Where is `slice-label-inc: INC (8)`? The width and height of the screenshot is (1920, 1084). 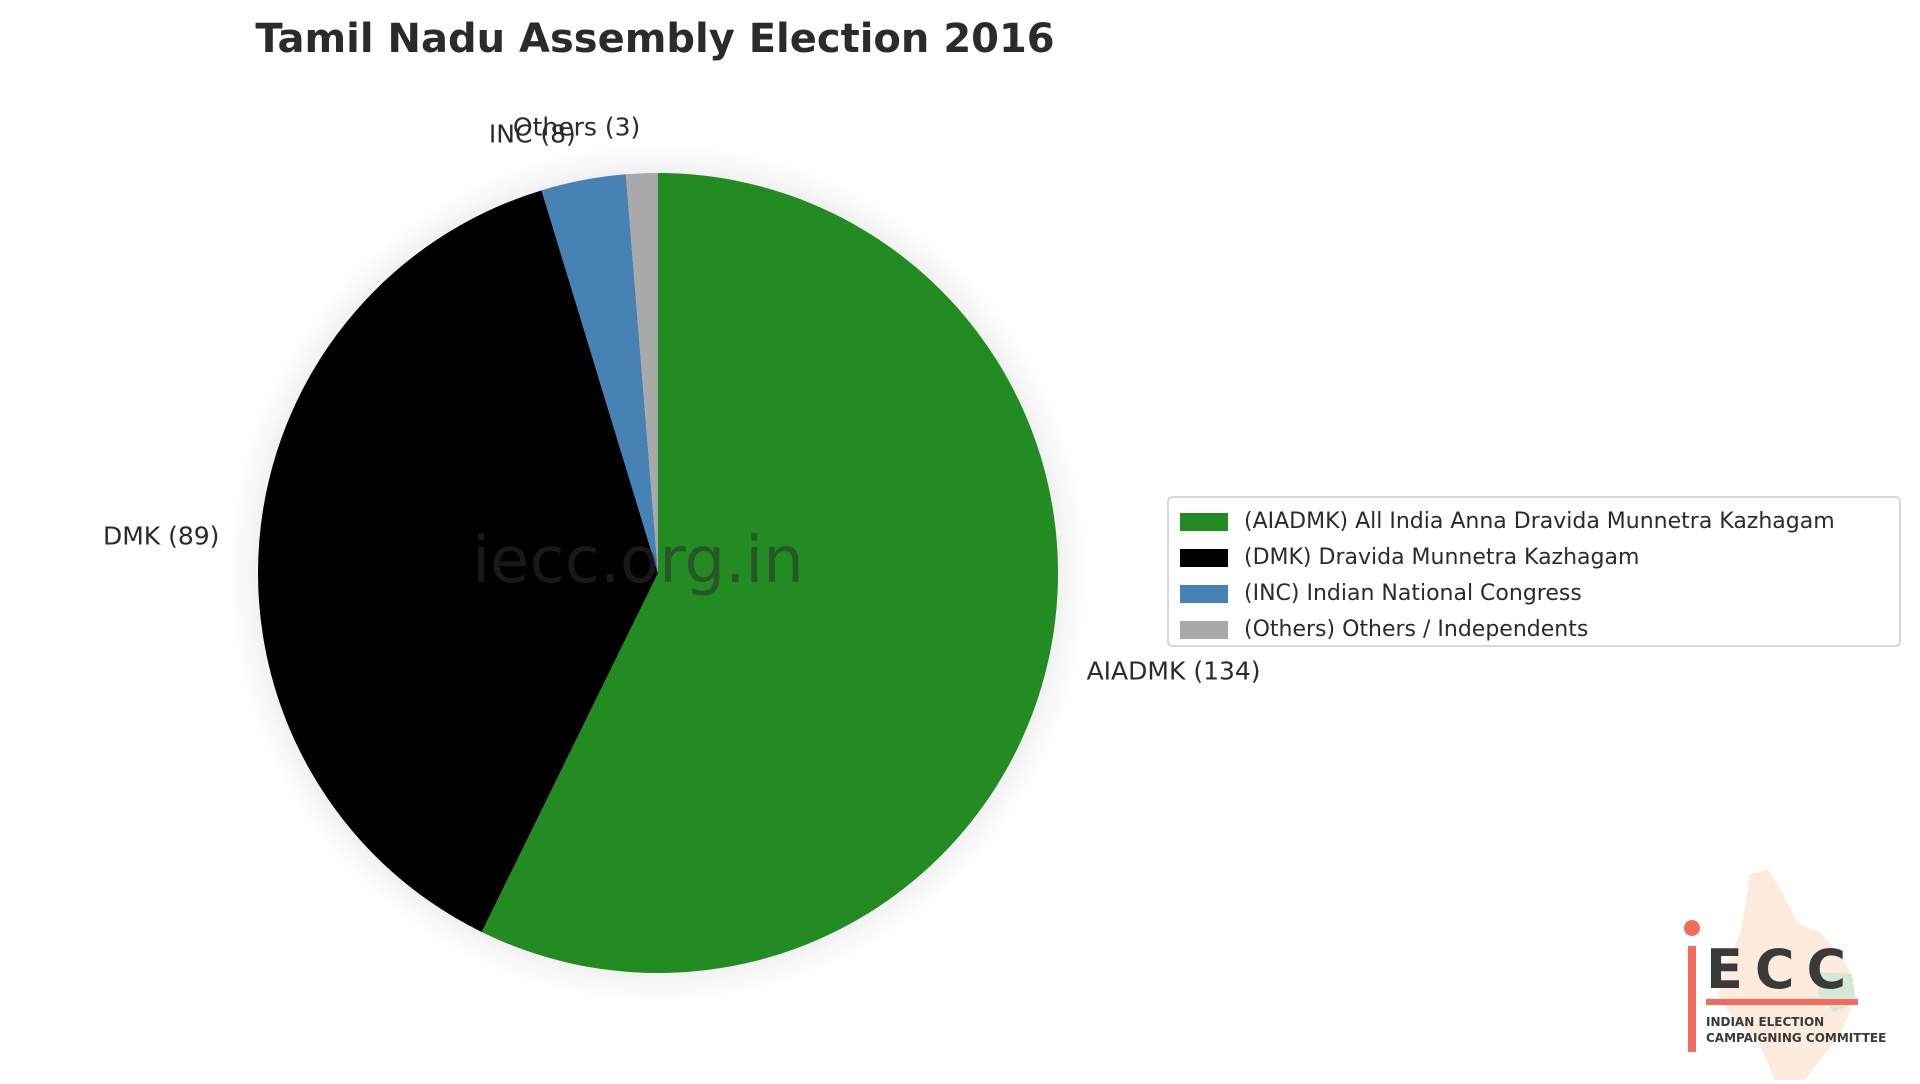
slice-label-inc: INC (8) is located at coordinates (532, 134).